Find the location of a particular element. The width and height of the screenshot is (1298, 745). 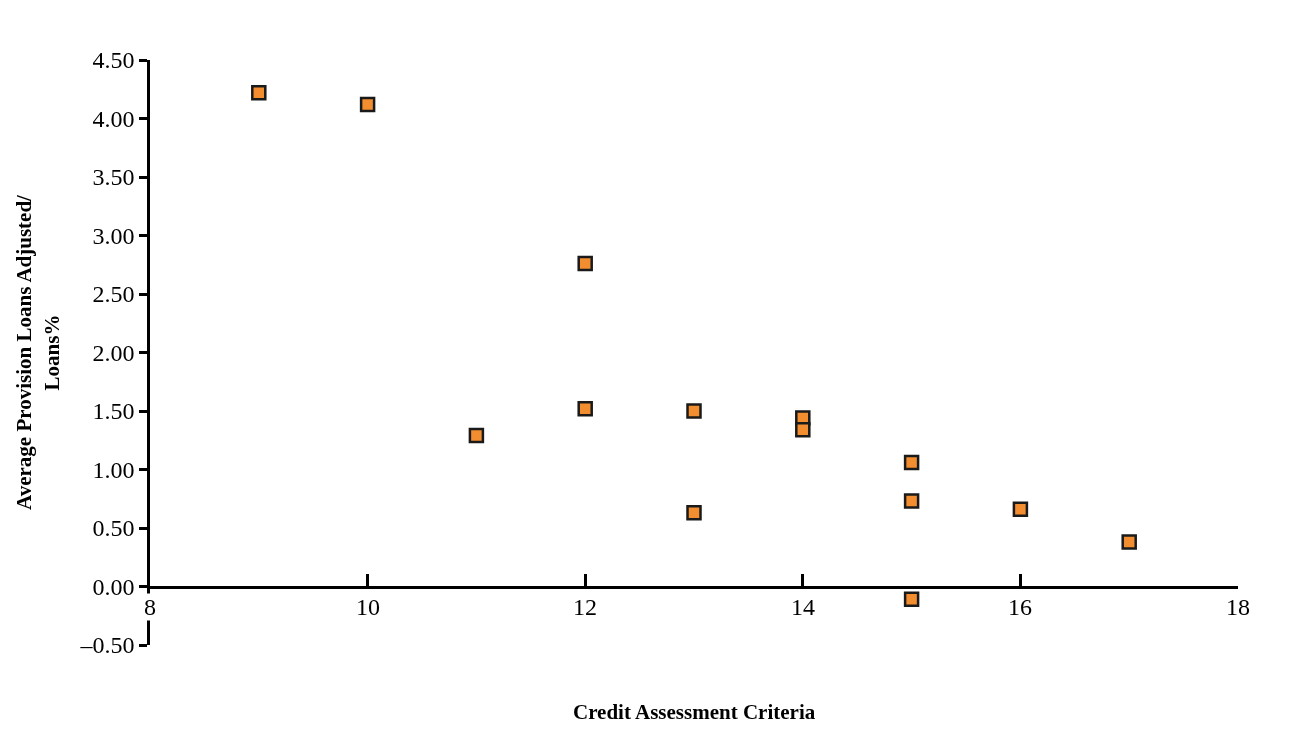

x-tick-label: 16 is located at coordinates (1020, 607).